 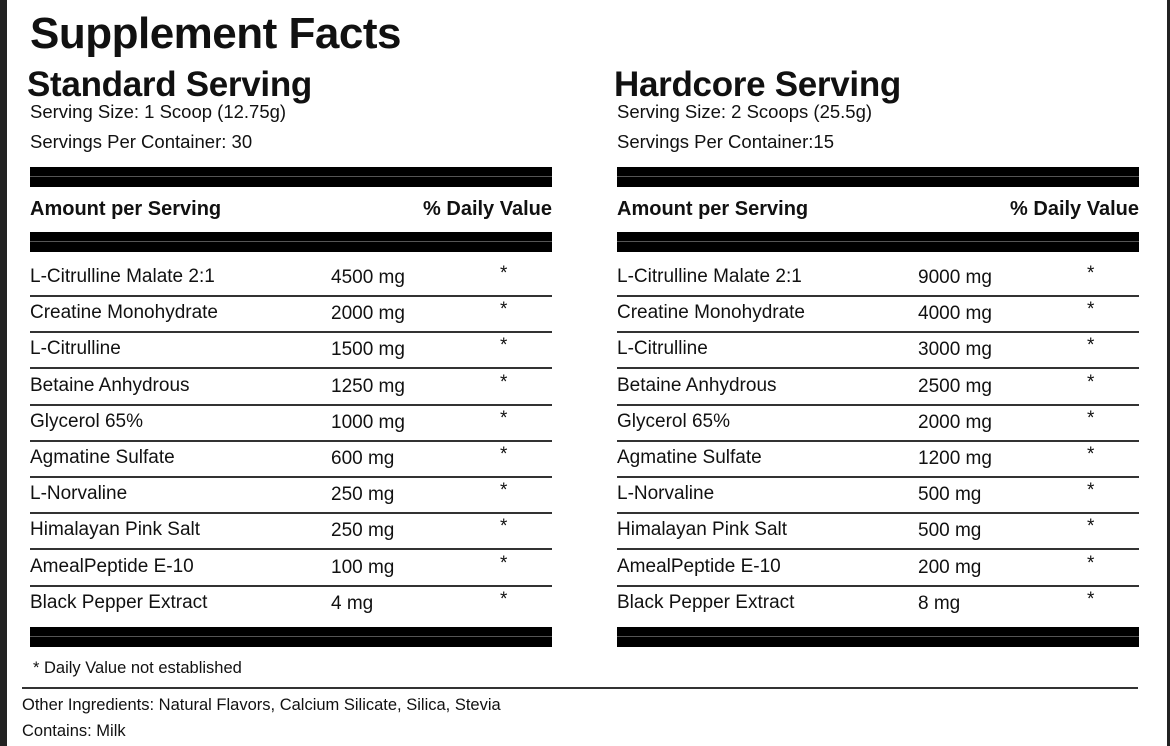 I want to click on ingredient-amount: 600 mg, so click(x=363, y=458).